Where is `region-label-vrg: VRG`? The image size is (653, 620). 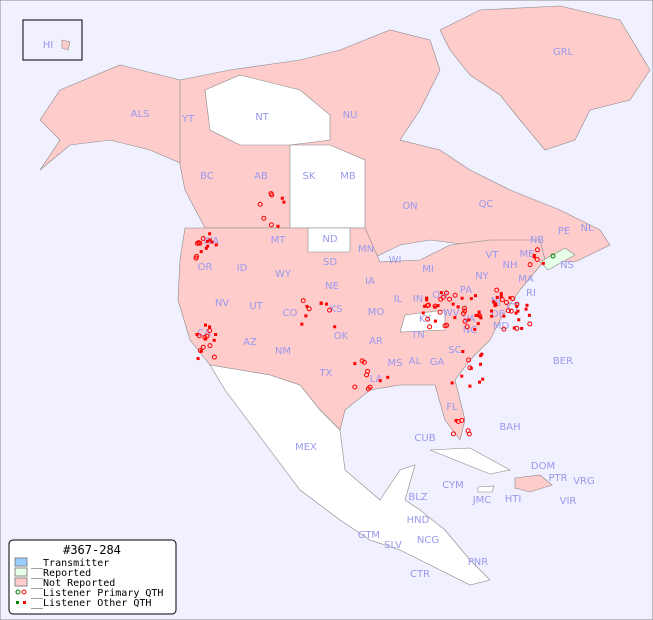 region-label-vrg: VRG is located at coordinates (584, 481).